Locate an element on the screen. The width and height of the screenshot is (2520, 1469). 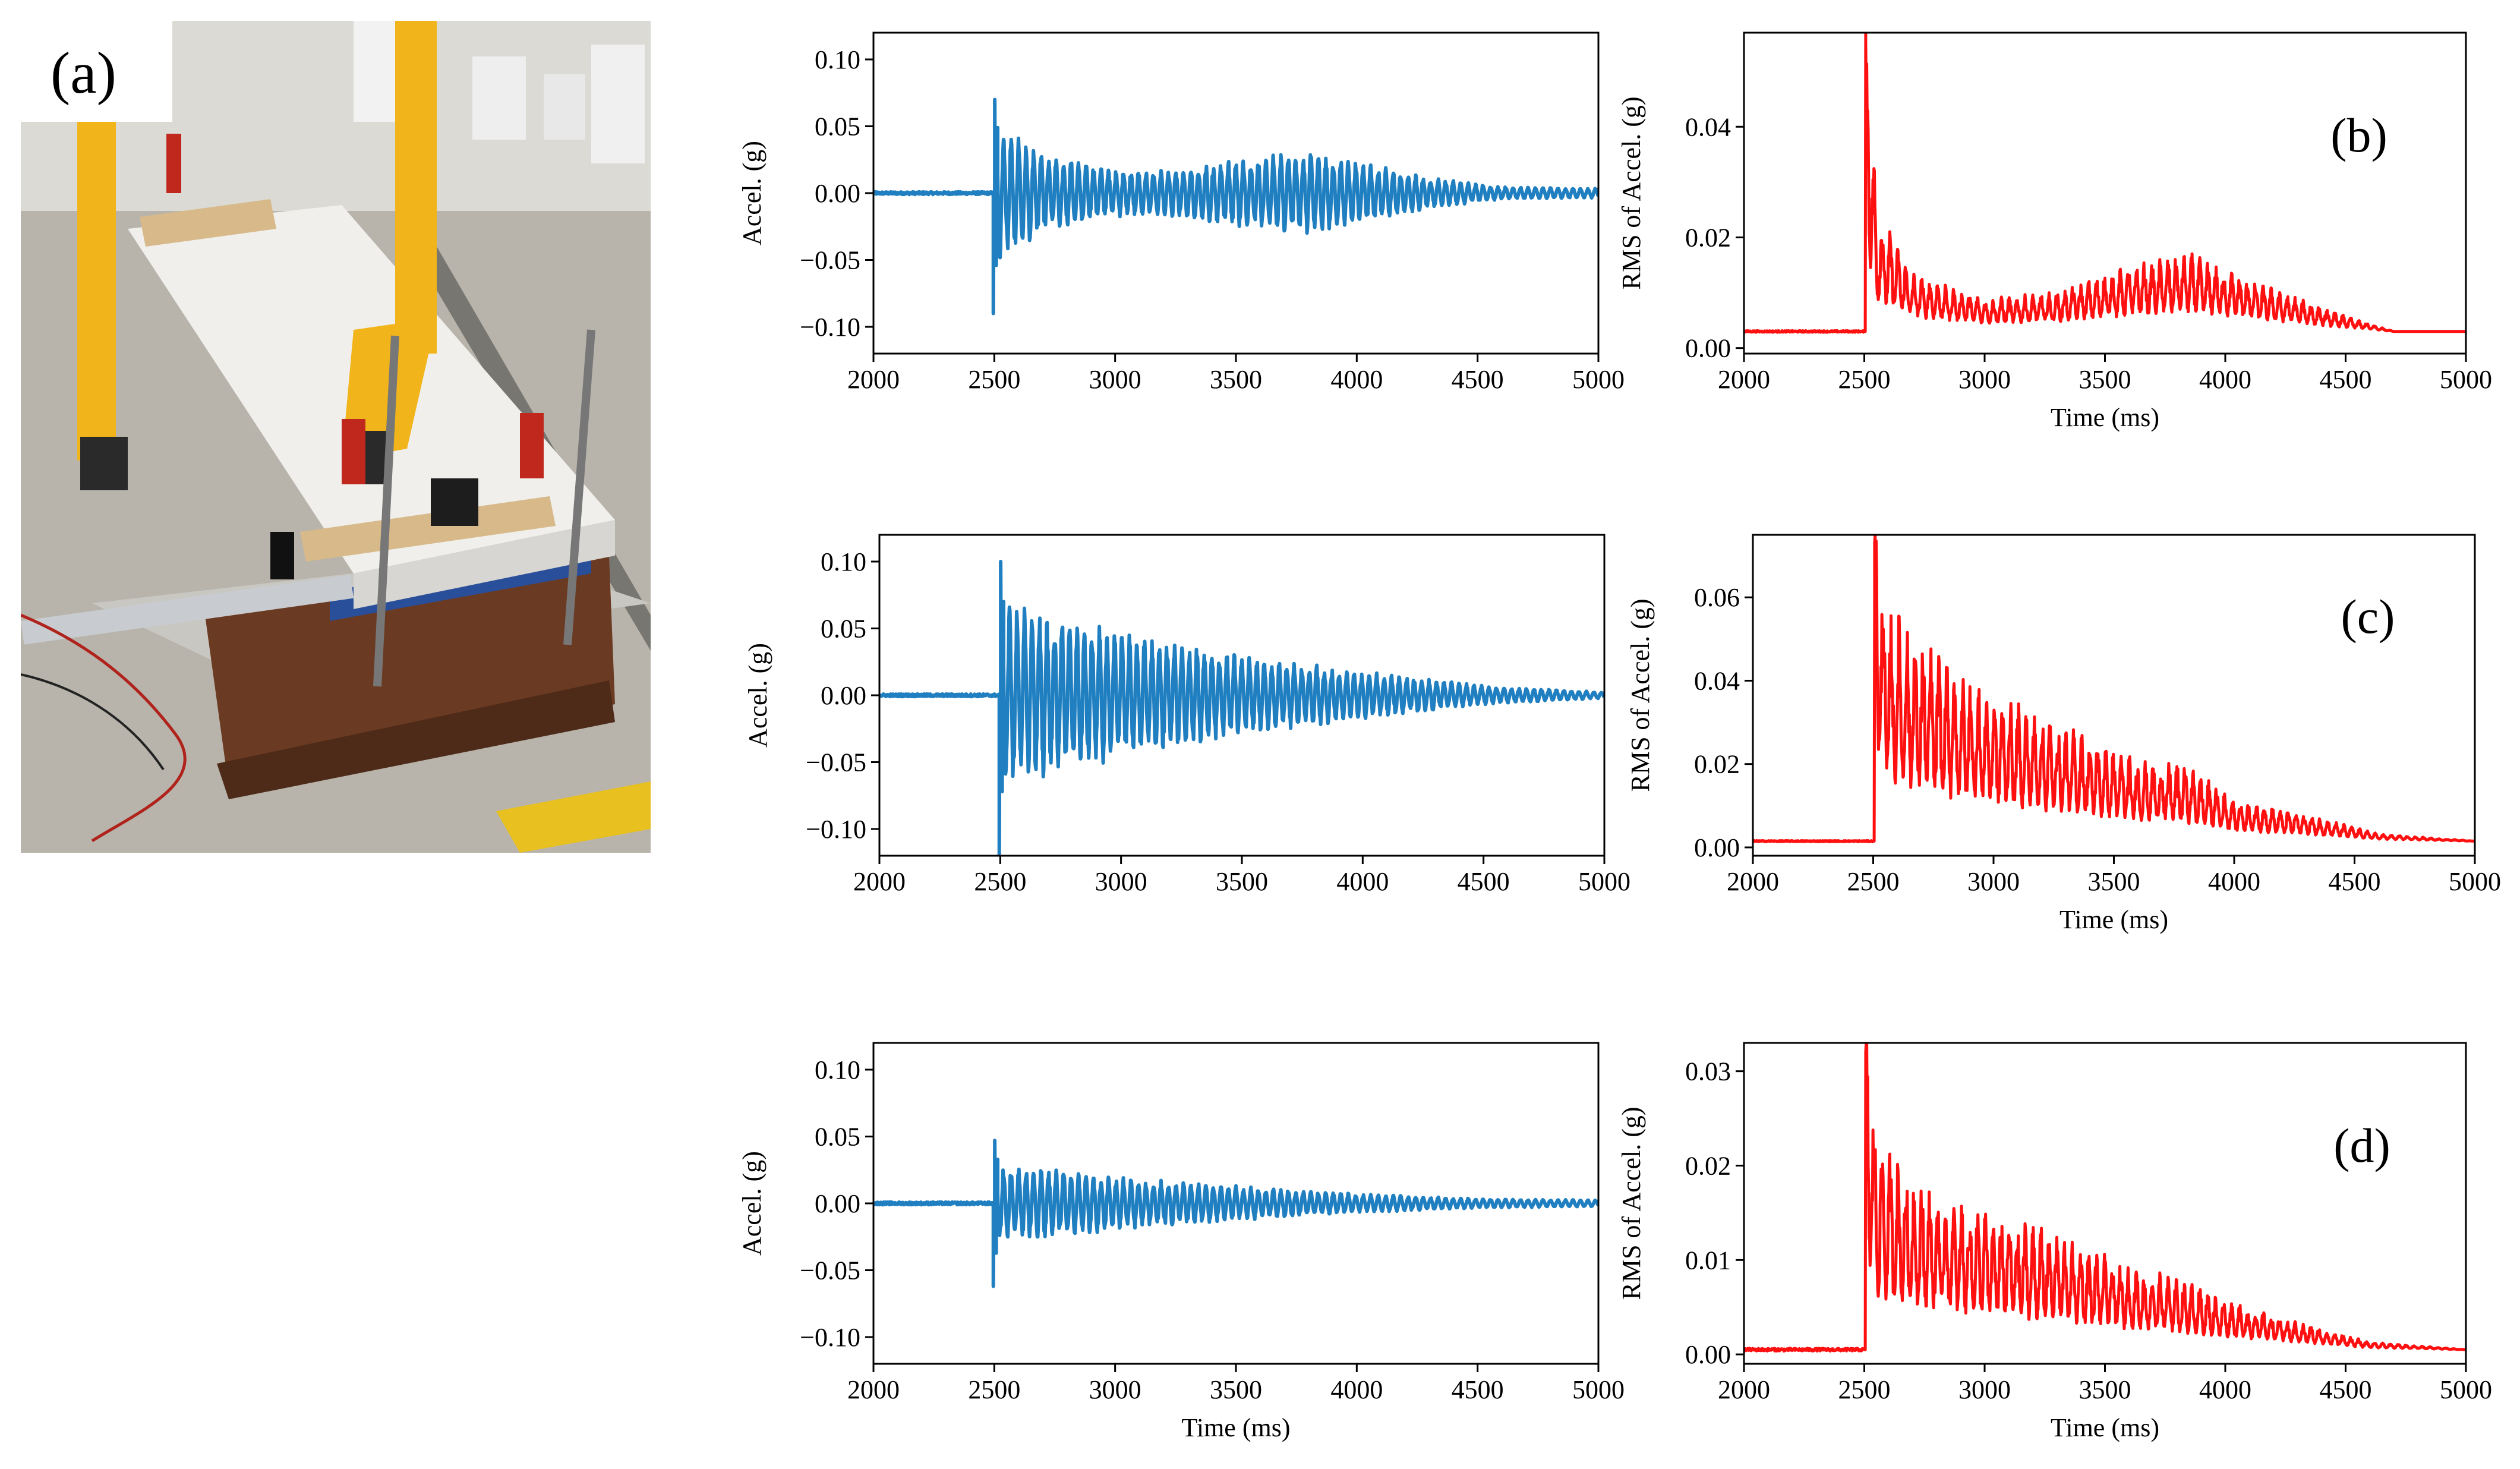
test-setup-illustration is located at coordinates (336, 437).